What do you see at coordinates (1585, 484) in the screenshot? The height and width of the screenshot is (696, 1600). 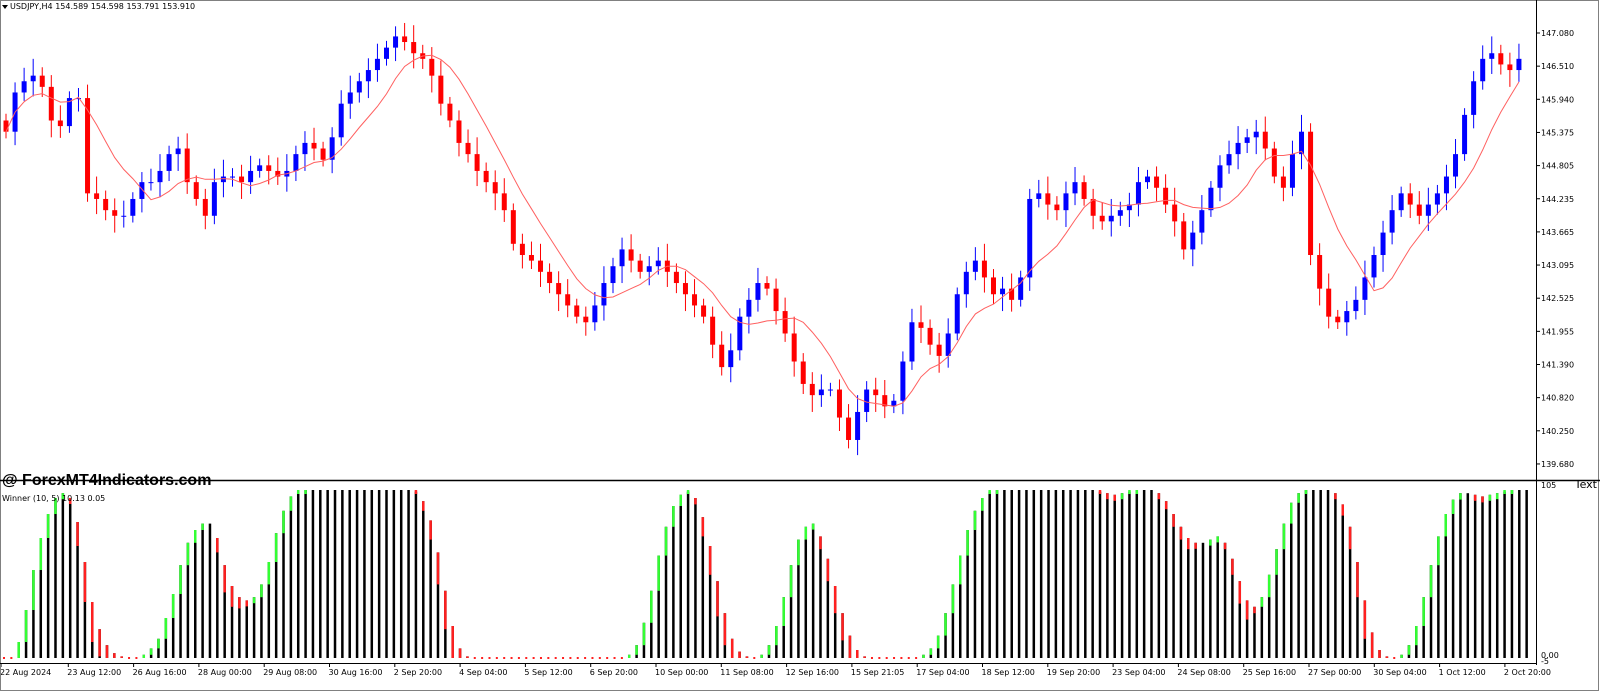 I see `text-object-label: Text` at bounding box center [1585, 484].